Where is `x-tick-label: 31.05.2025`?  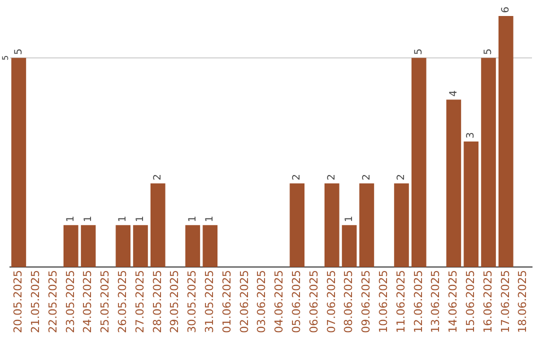
x-tick-label: 31.05.2025 is located at coordinates (209, 302).